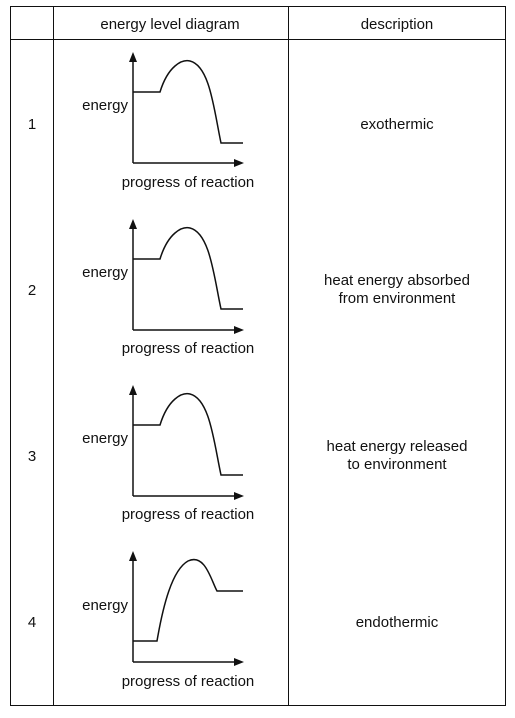 The image size is (515, 718). Describe the element at coordinates (397, 446) in the screenshot. I see `row-description-line: heat energy released` at that location.